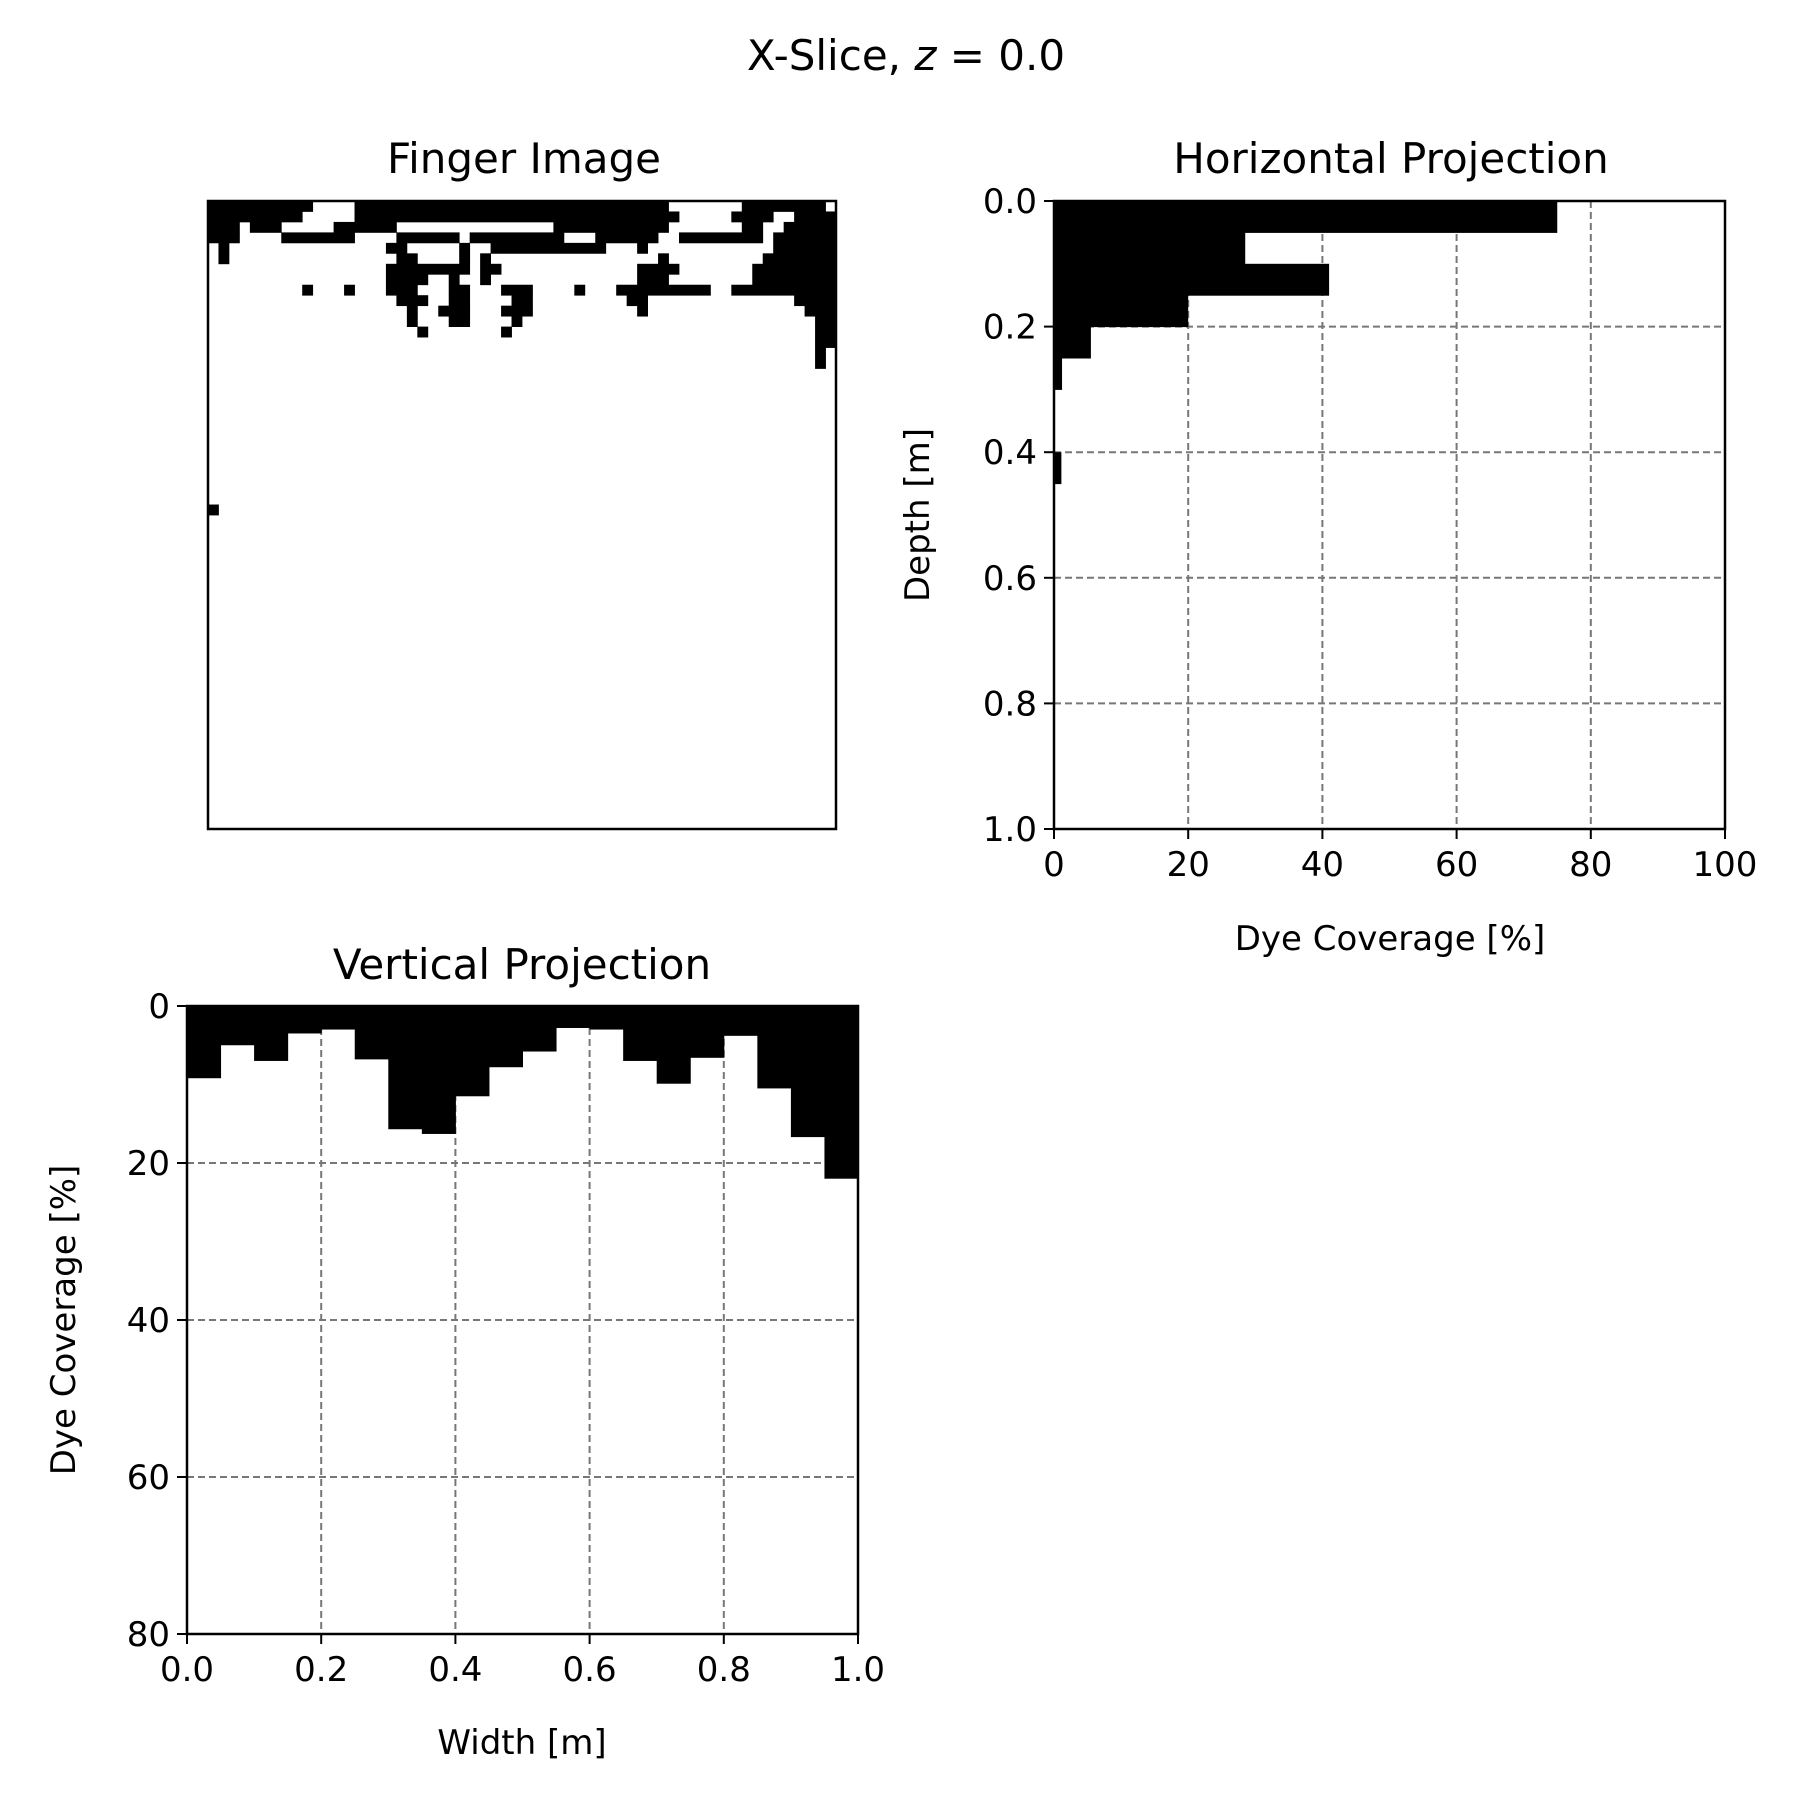 This screenshot has width=1800, height=1800. I want to click on vertical-projection-grid, so click(522, 1320).